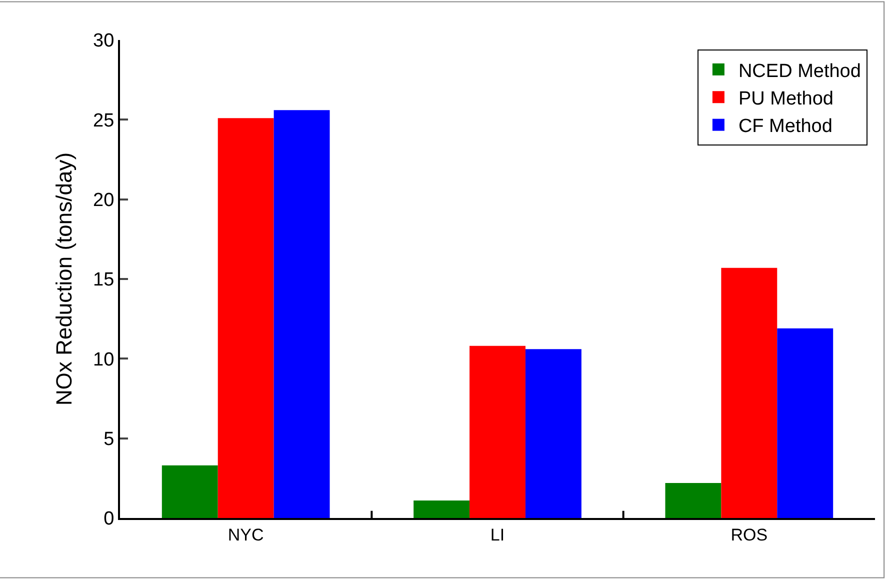  What do you see at coordinates (63, 279) in the screenshot?
I see `y-axis-title: NOx Reduction (tons/day)` at bounding box center [63, 279].